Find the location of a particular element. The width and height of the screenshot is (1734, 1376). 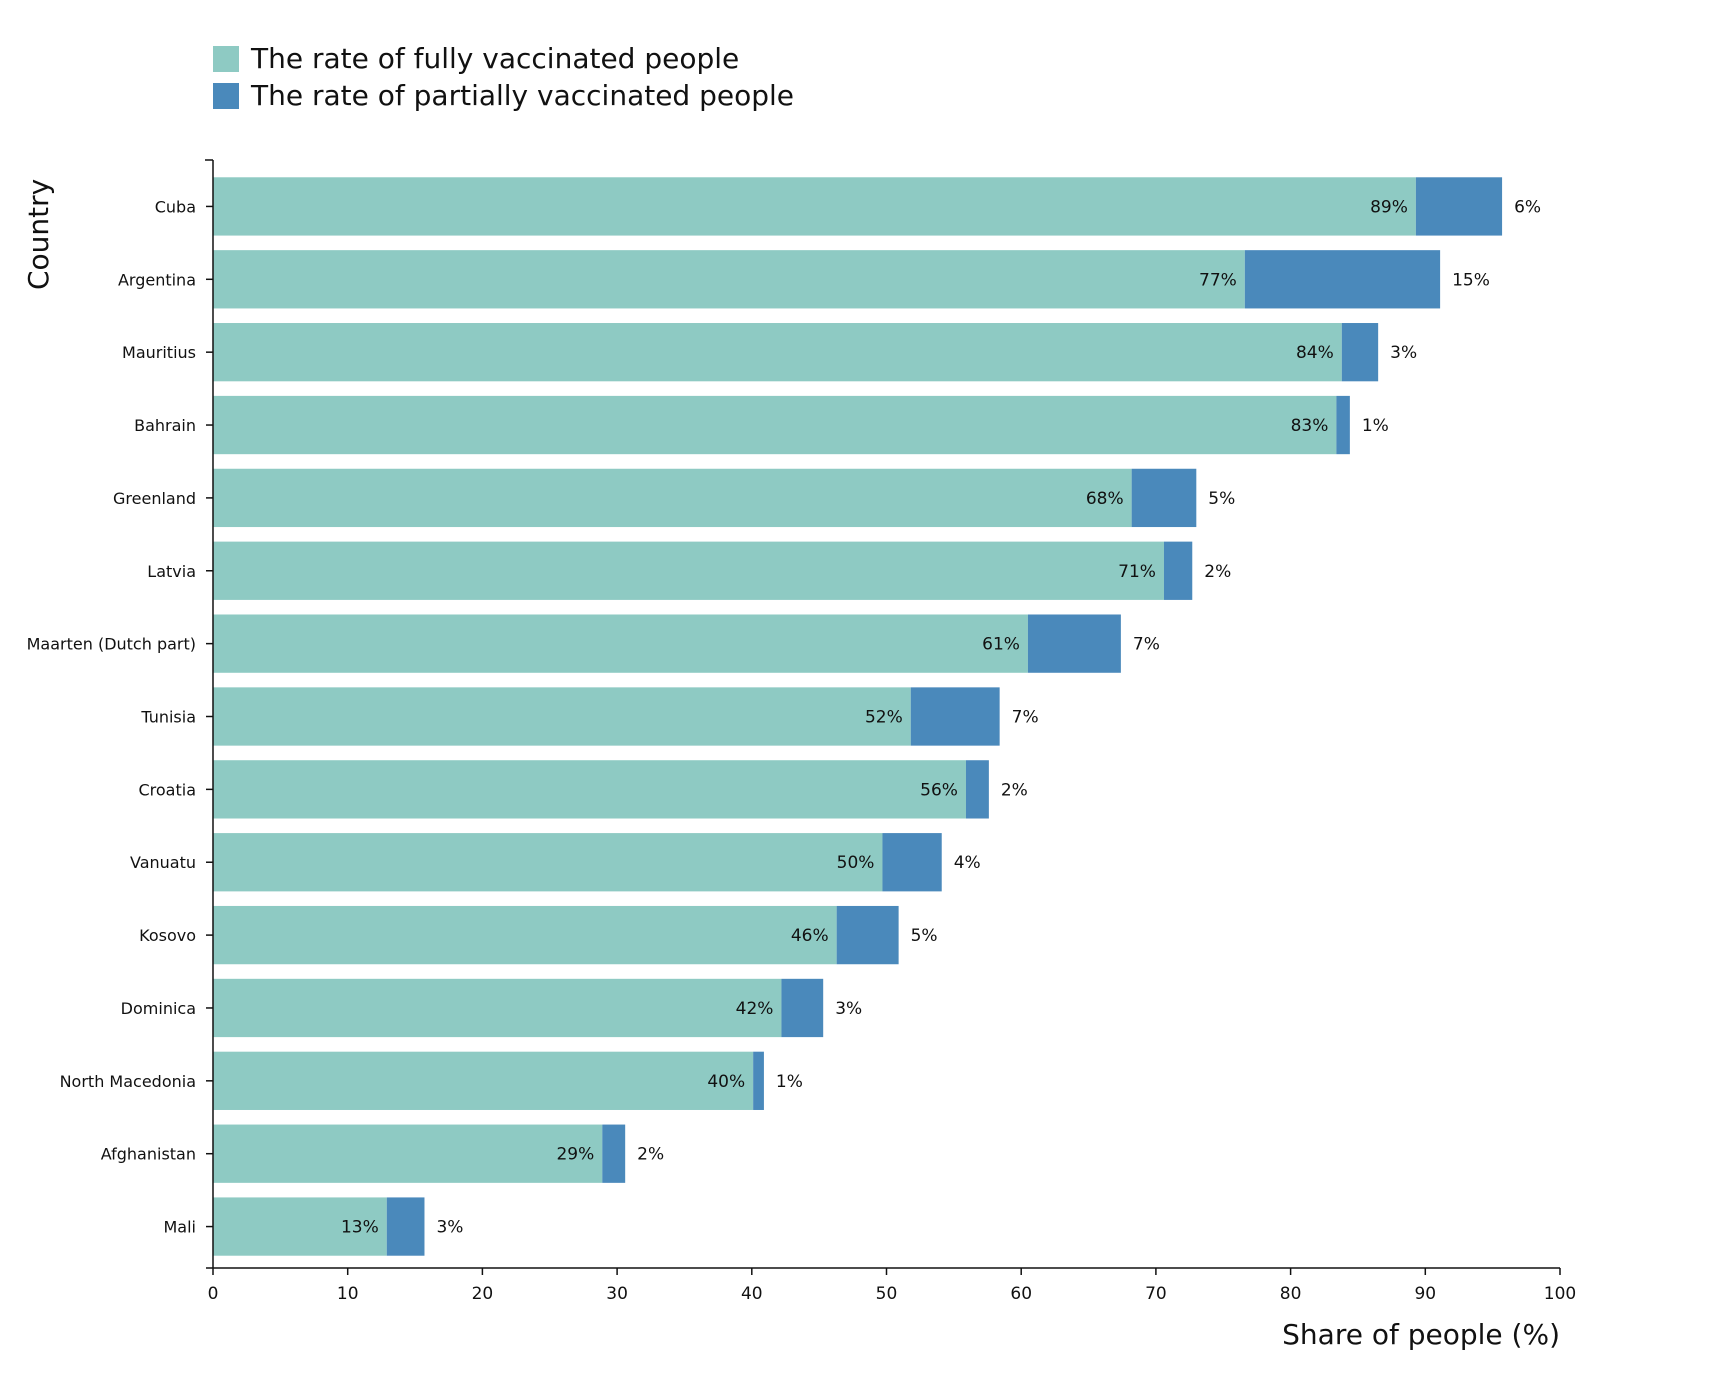

legend-item-partially: The rate of partially vaccinated people is located at coordinates (503, 95).